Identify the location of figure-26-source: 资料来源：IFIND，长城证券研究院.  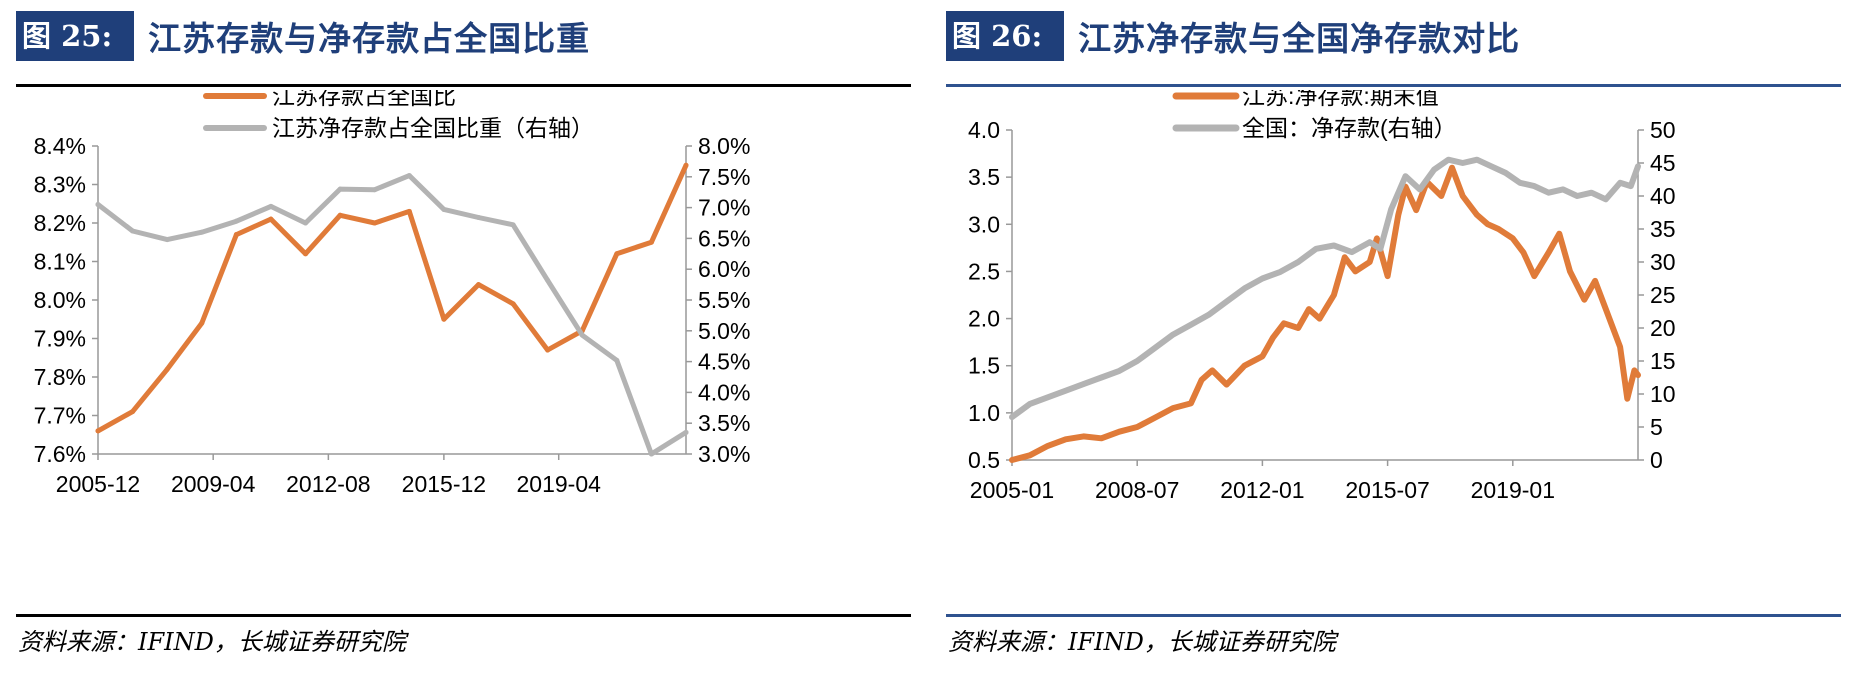
(1142, 642).